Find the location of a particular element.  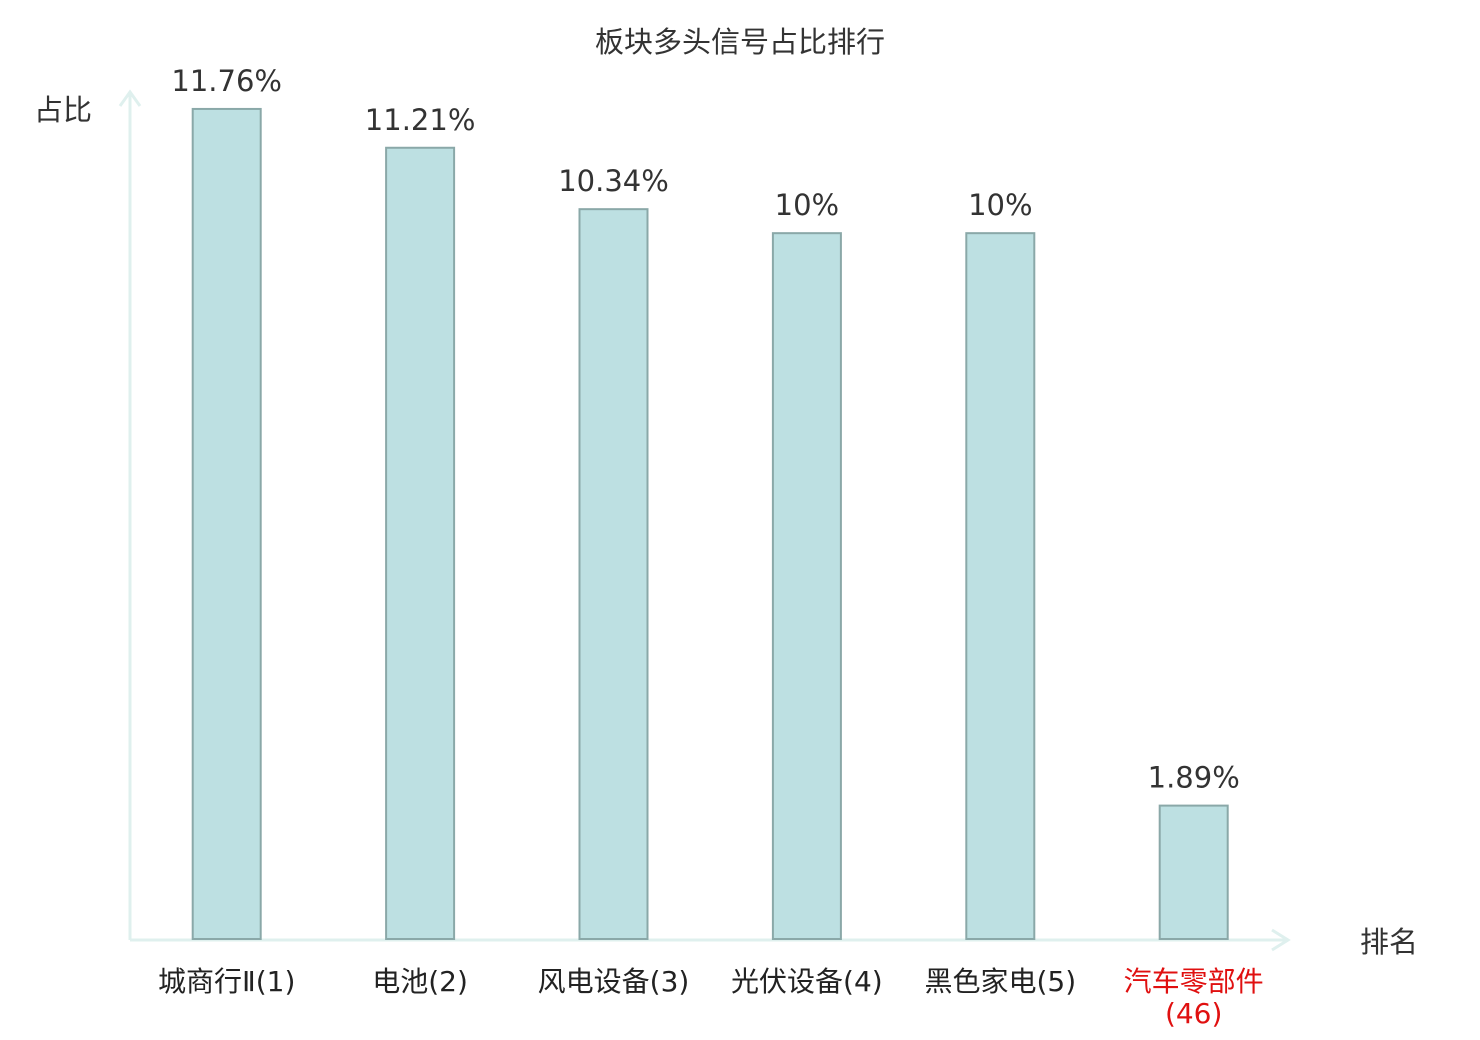

x-tick-label: 电池(2) is located at coordinates (420, 981).